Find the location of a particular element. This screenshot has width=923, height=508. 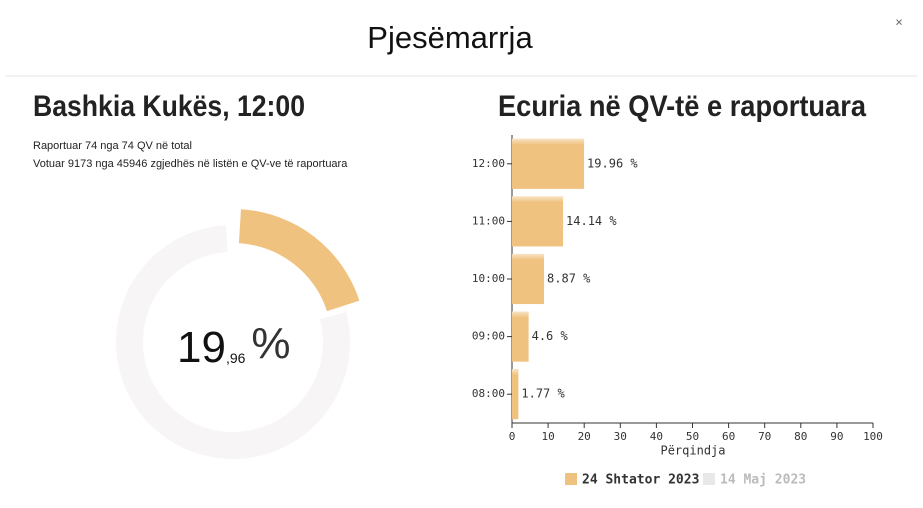

chart-title: Ecuria në QV-të e raportuara is located at coordinates (682, 106).